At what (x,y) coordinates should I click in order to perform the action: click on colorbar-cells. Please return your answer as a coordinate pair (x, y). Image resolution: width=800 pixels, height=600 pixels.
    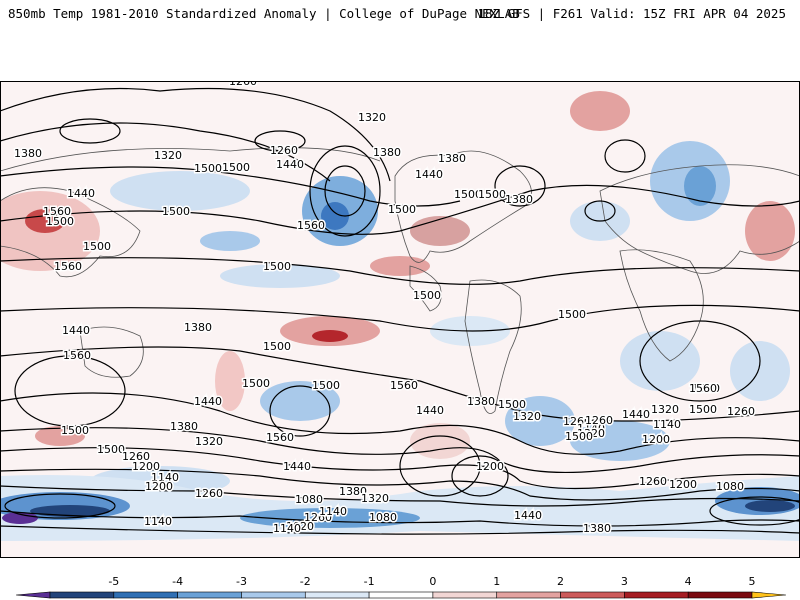
    Looking at the image, I should click on (401, 595).